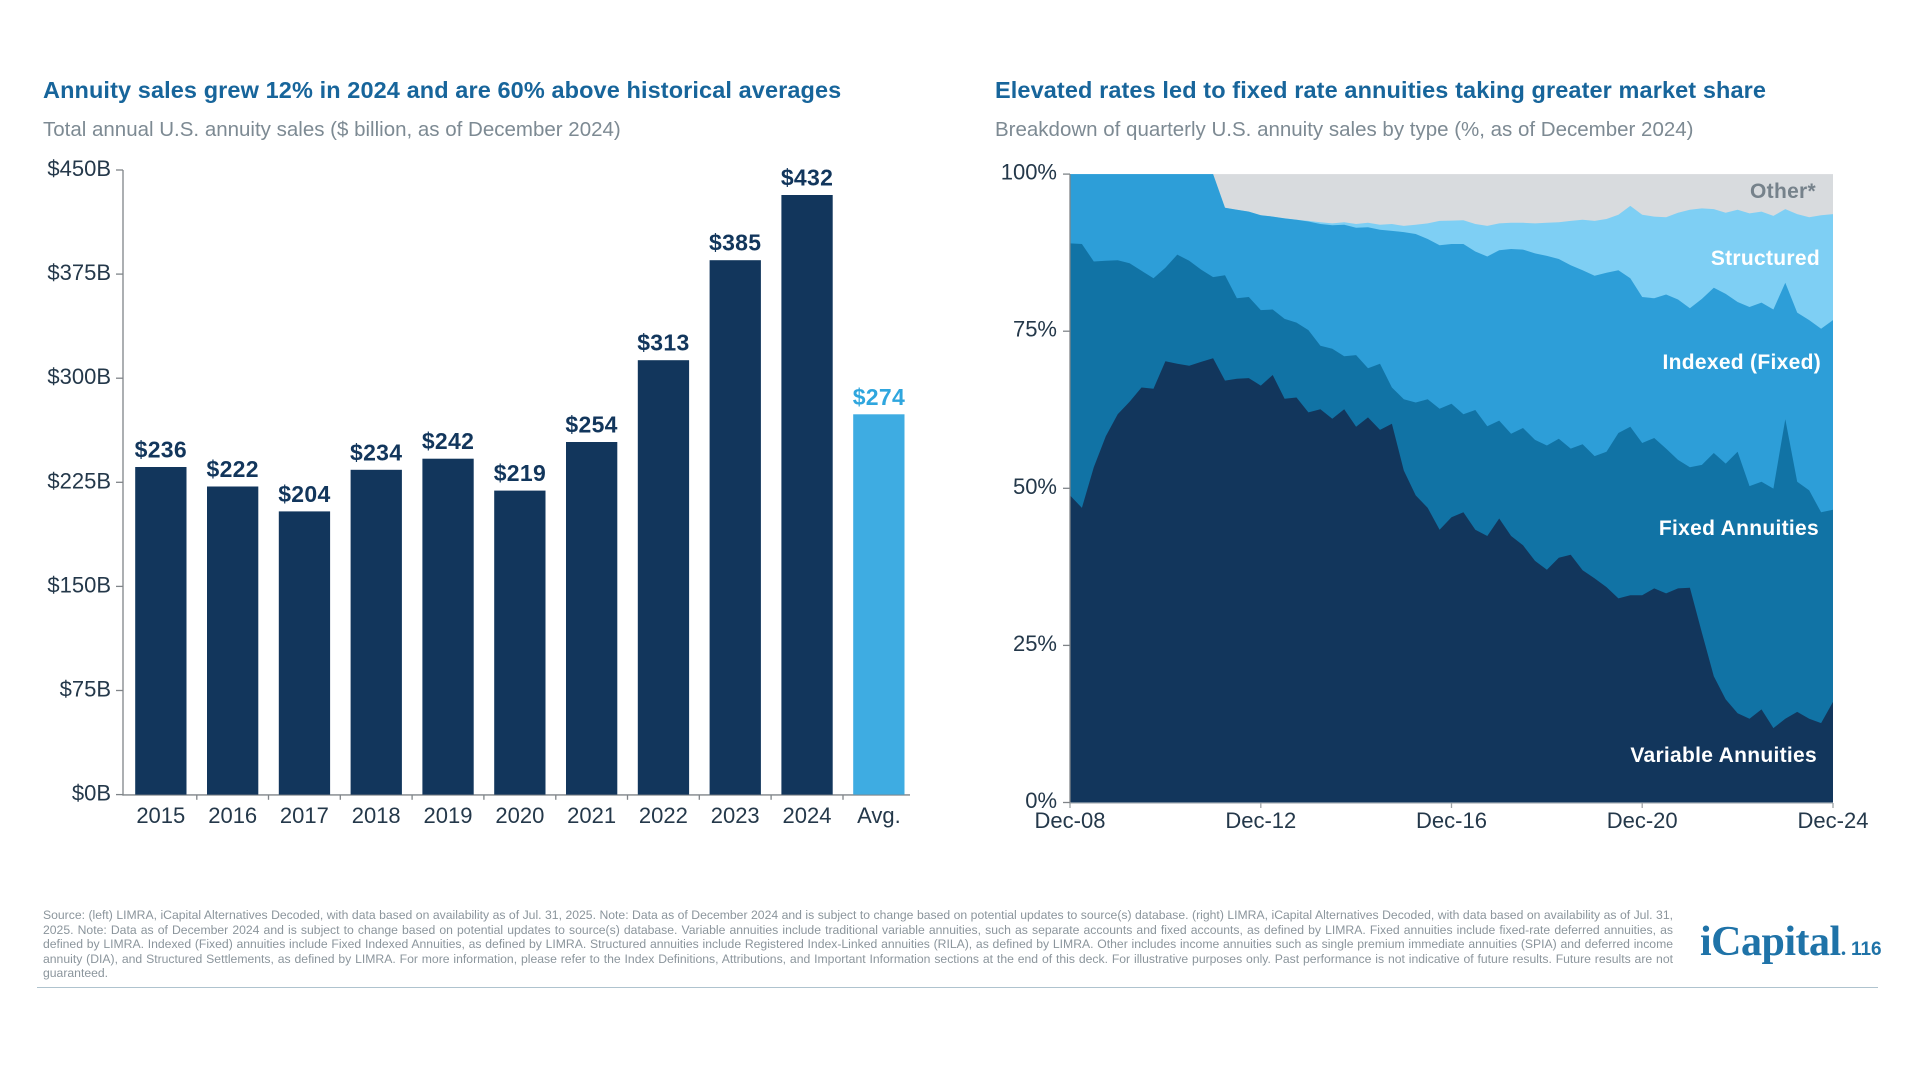 The width and height of the screenshot is (1920, 1080). I want to click on svg-text: $204, so click(304, 494).